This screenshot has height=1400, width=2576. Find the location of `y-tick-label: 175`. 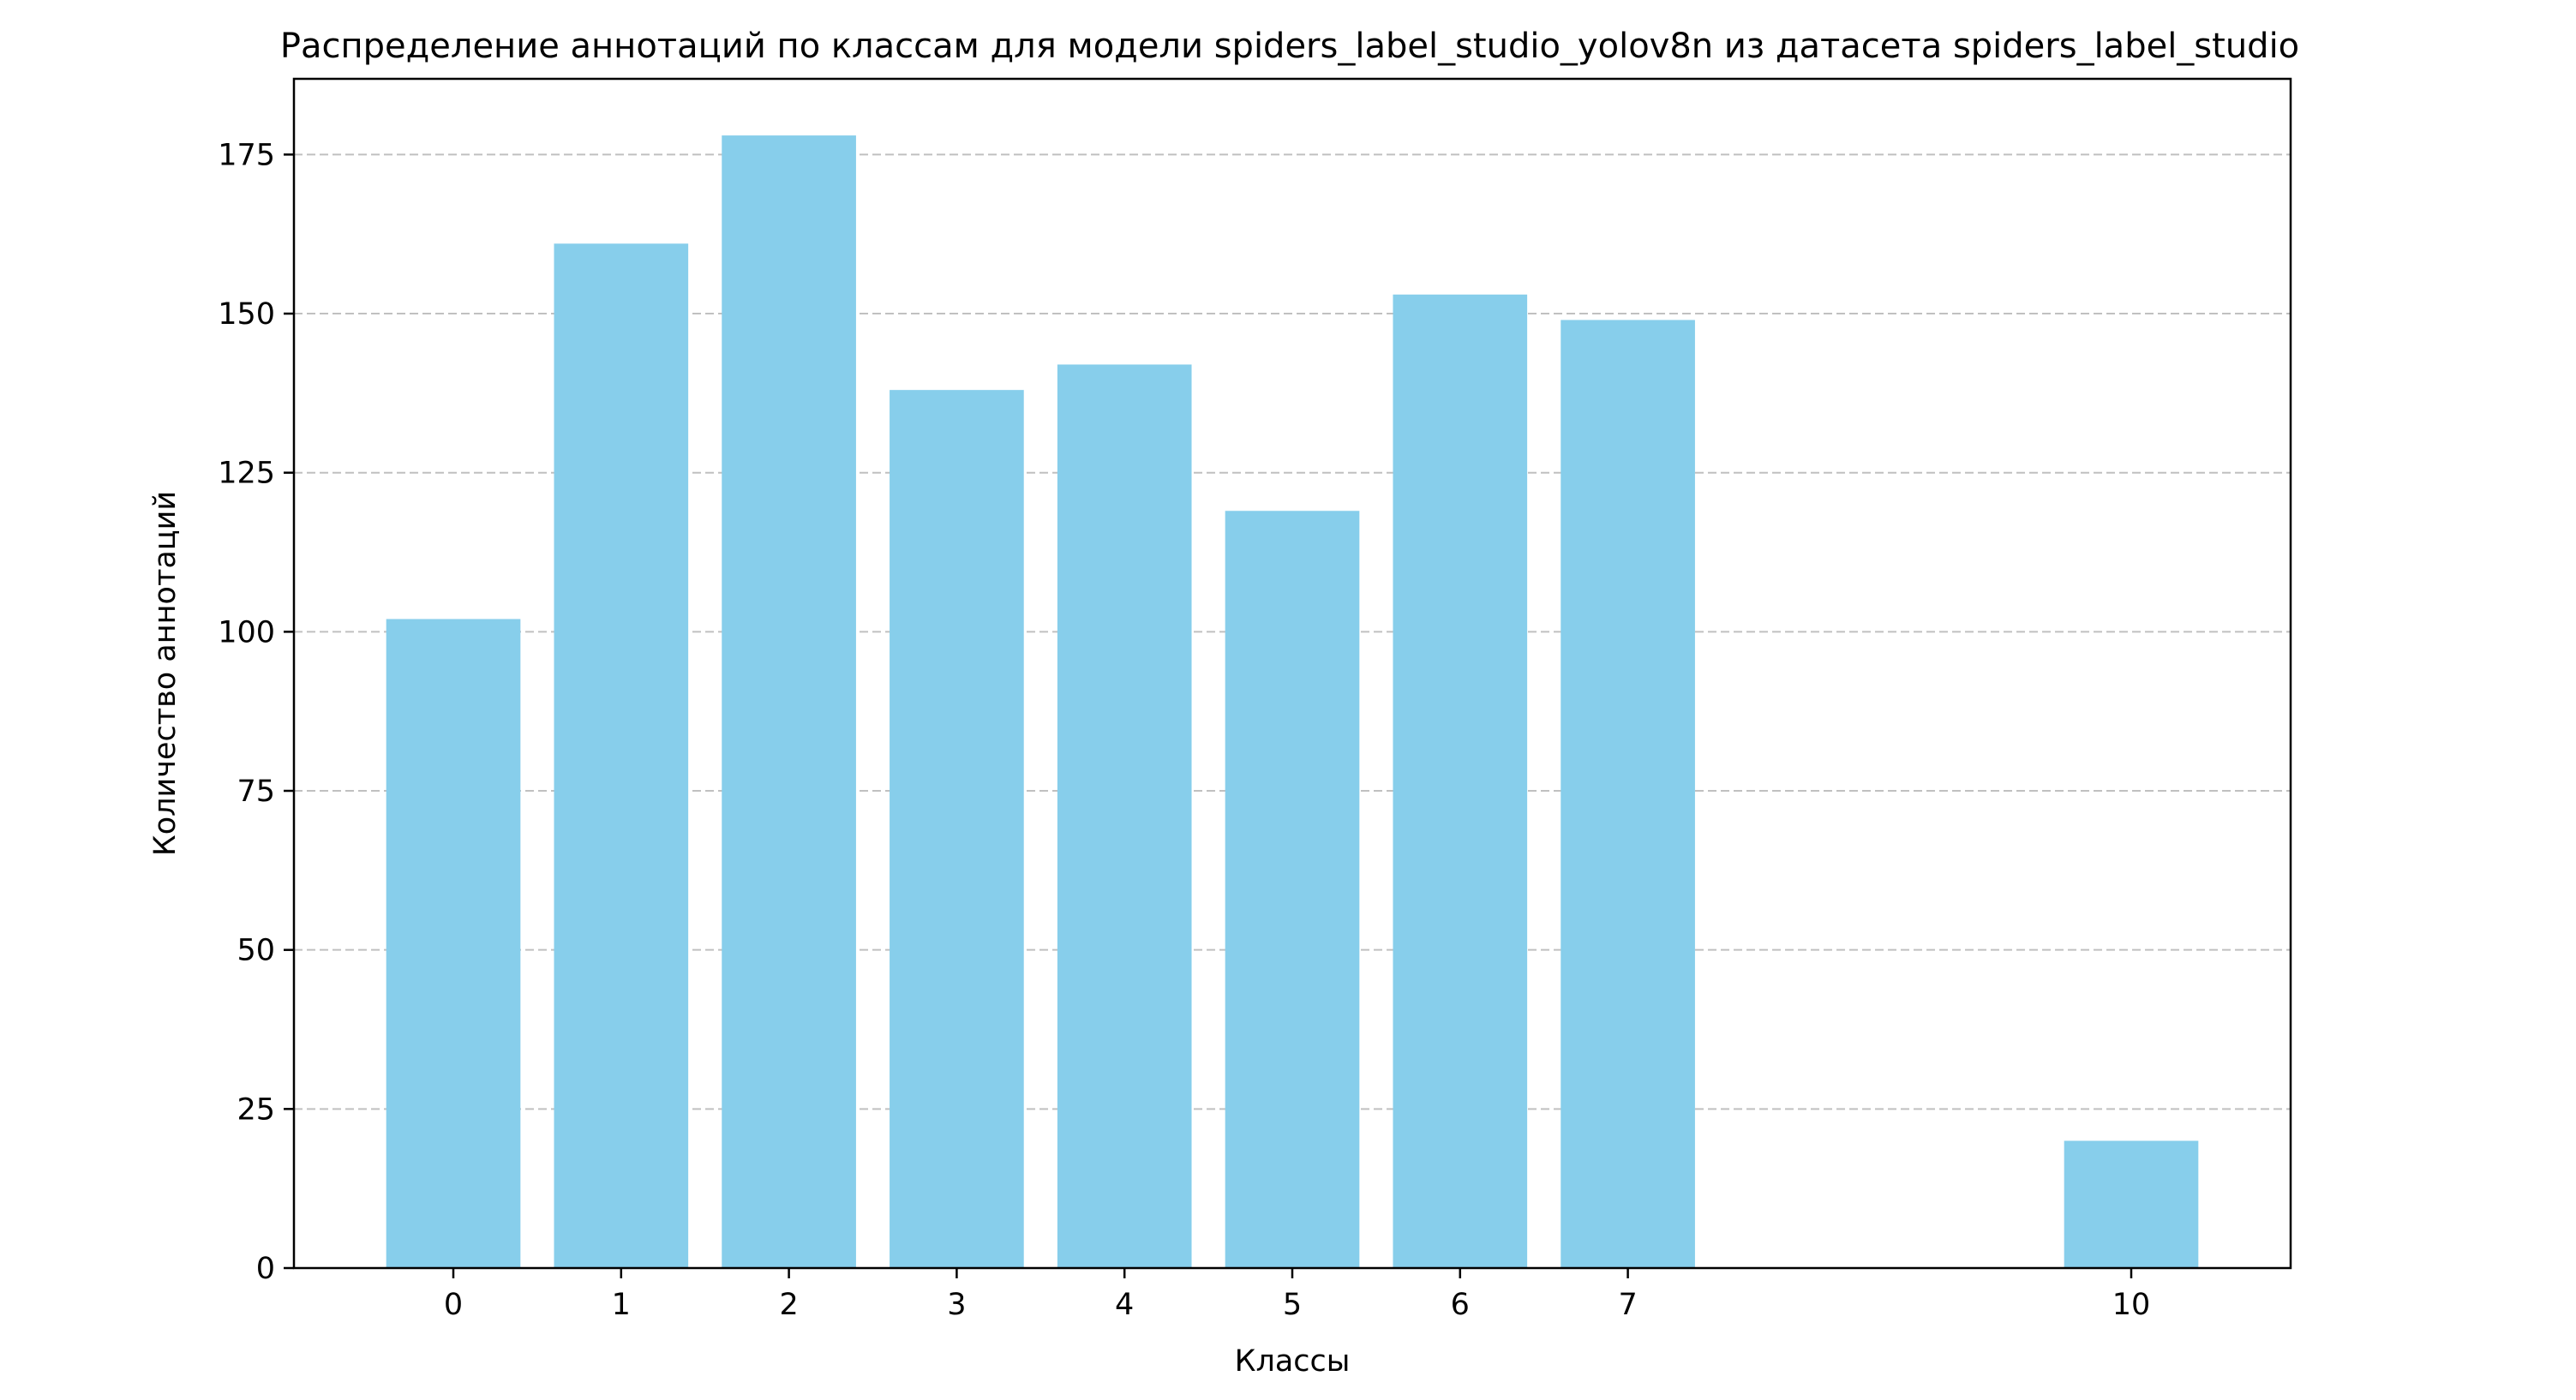

y-tick-label: 175 is located at coordinates (246, 155).